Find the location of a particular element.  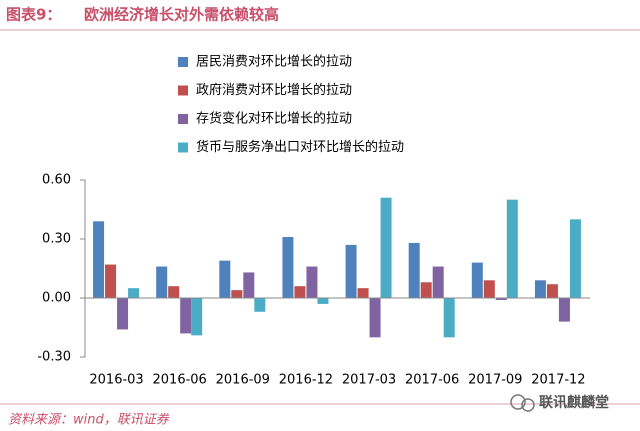

header-label: 图表9： is located at coordinates (33, 15).